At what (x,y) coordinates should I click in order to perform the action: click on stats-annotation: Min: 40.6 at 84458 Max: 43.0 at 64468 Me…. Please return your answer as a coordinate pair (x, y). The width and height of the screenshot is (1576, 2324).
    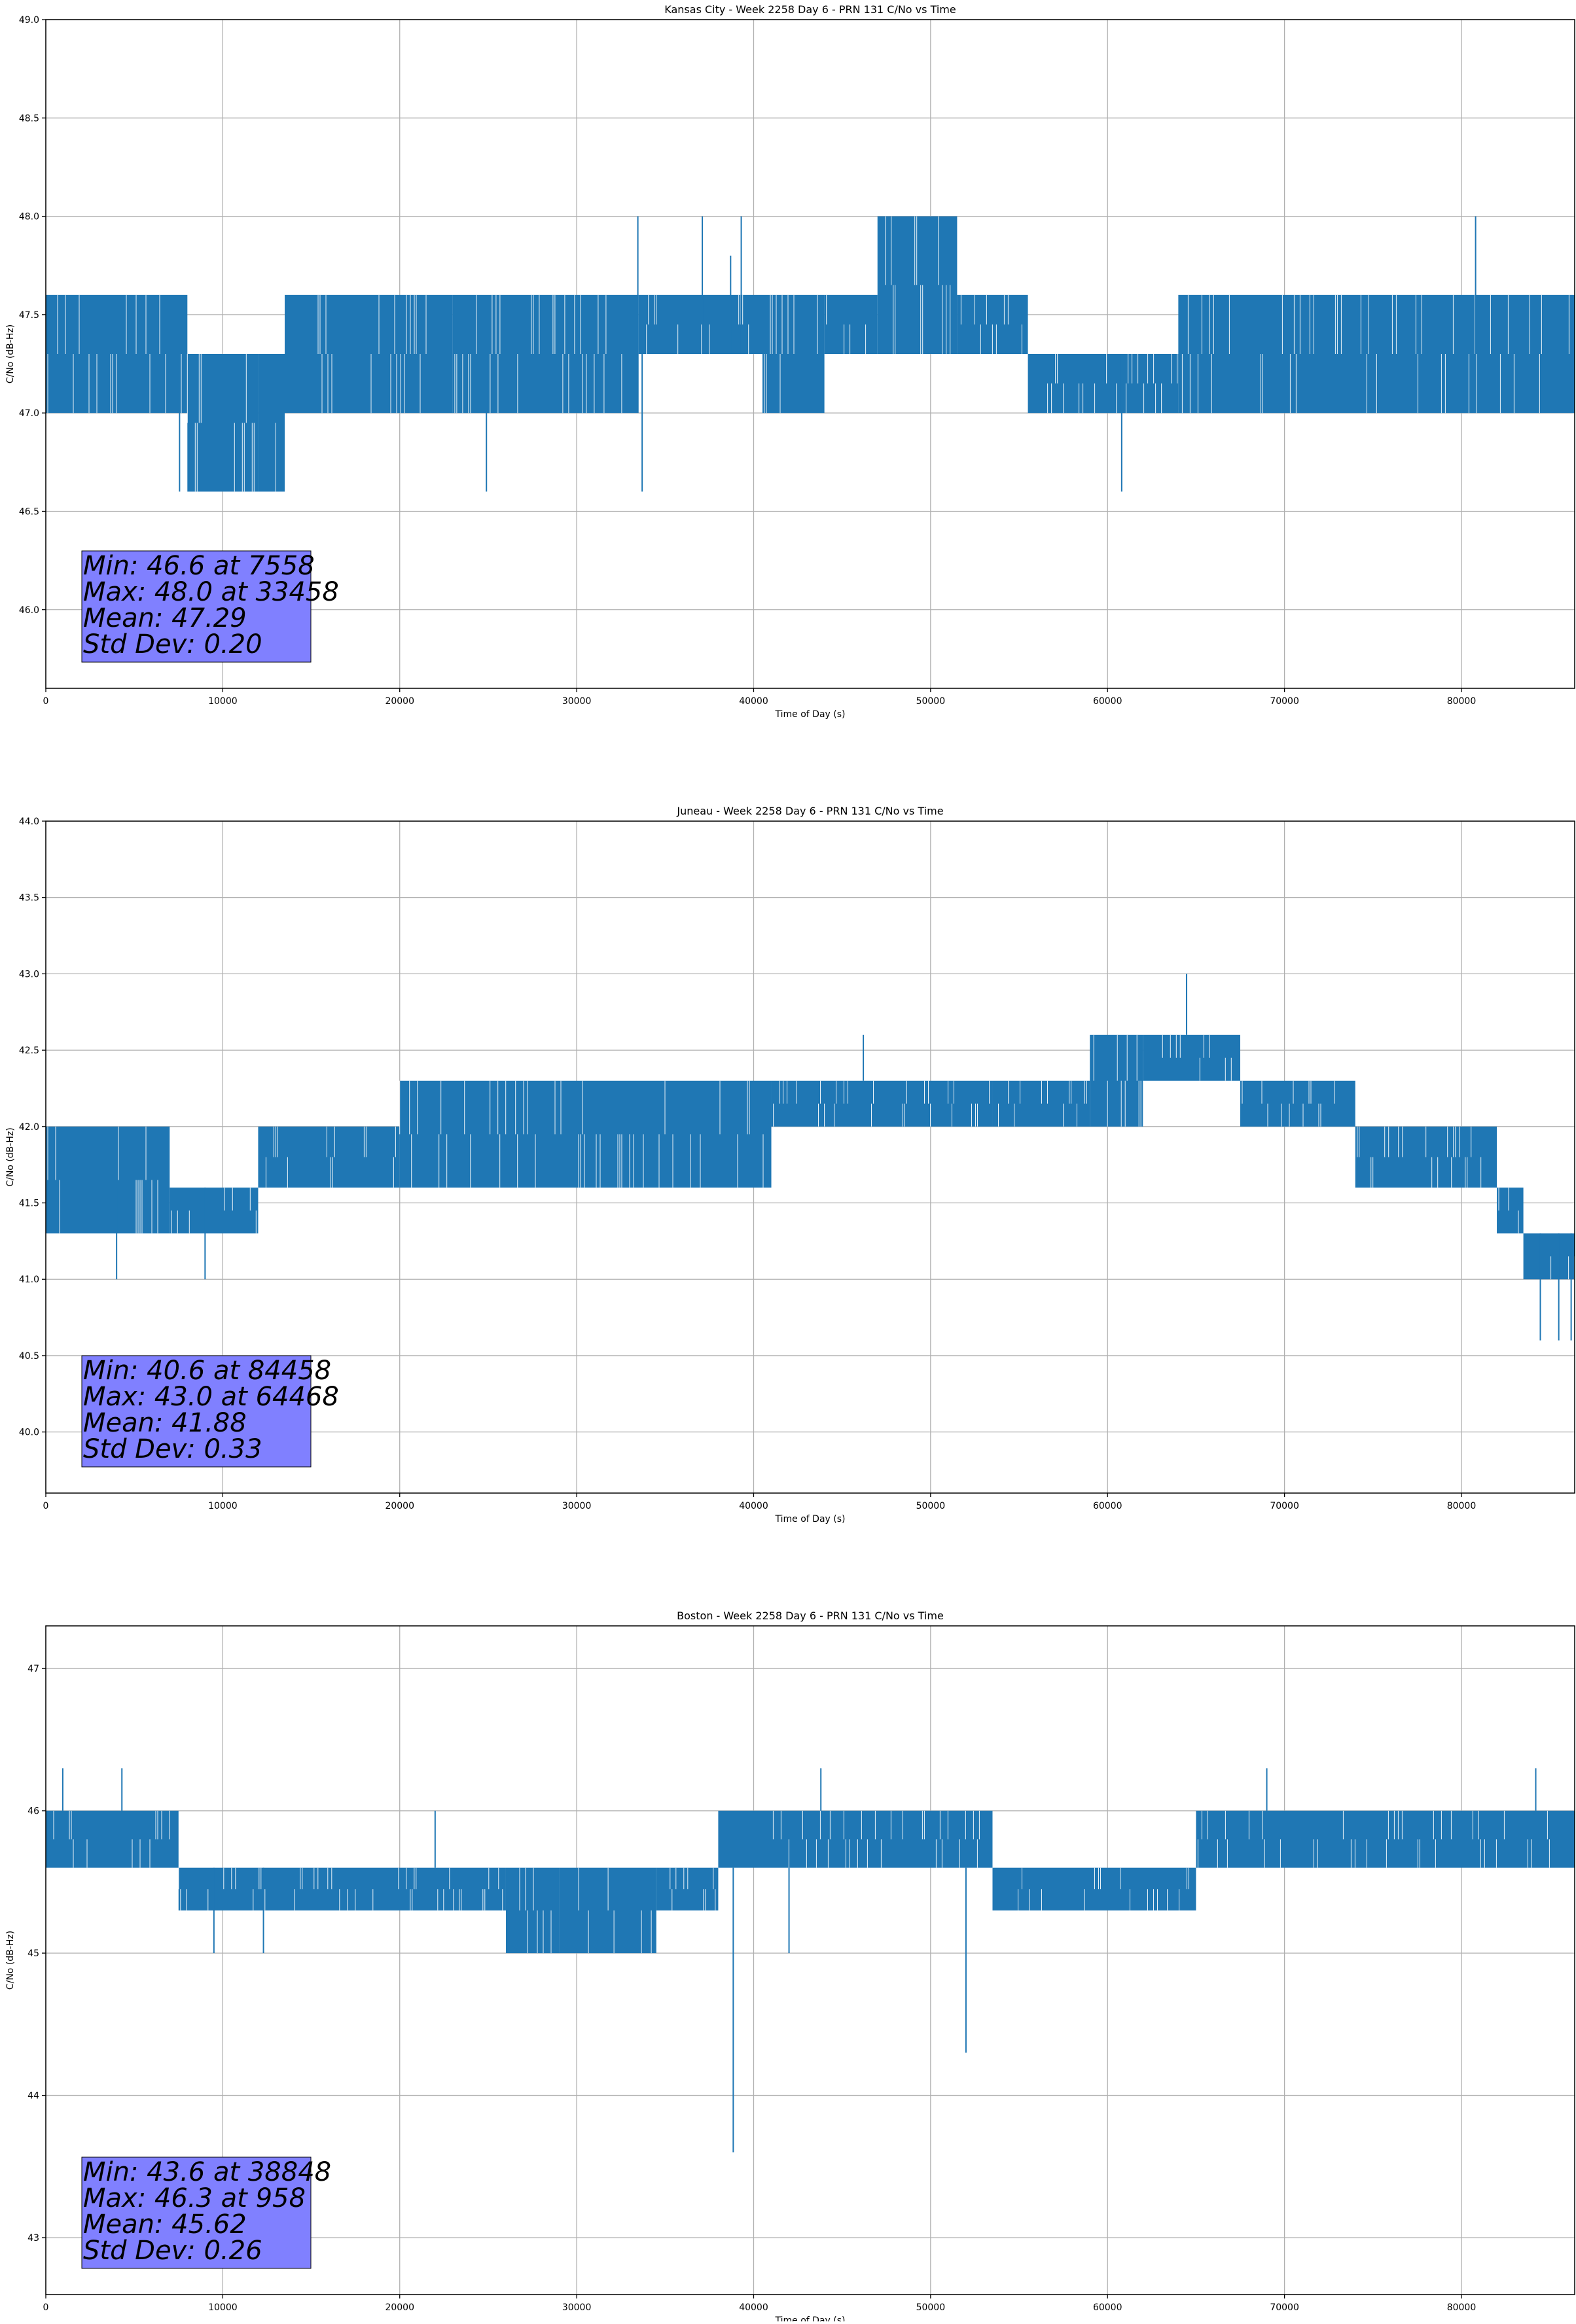
    Looking at the image, I should click on (210, 1412).